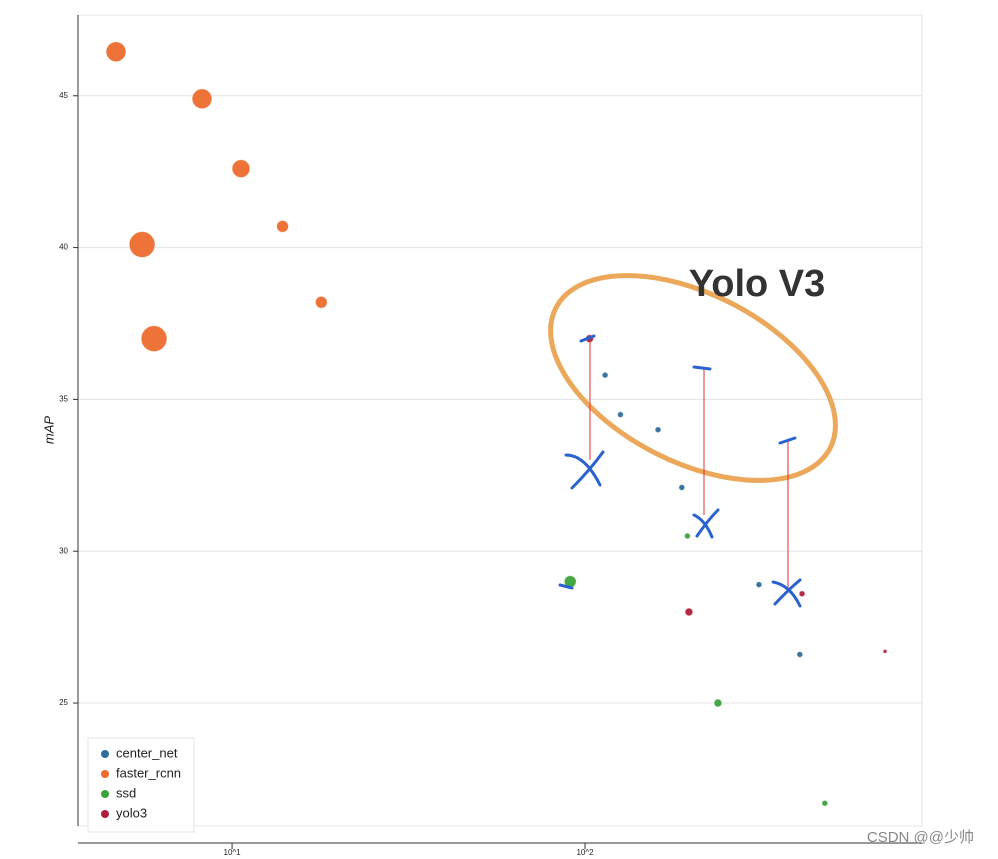  Describe the element at coordinates (147, 752) in the screenshot. I see `legend-label: center_net` at that location.